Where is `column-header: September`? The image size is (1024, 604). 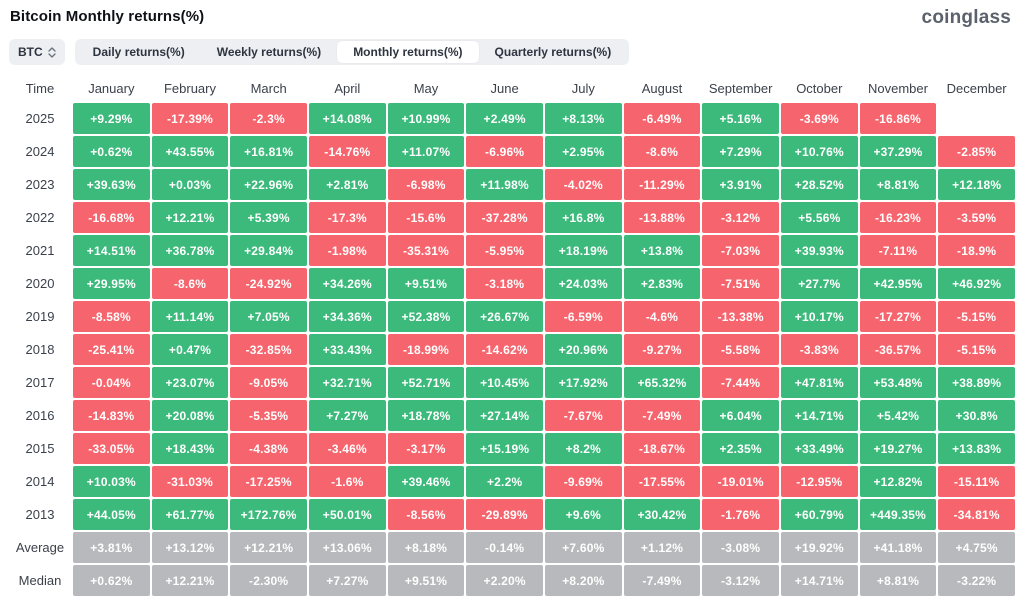
column-header: September is located at coordinates (740, 88).